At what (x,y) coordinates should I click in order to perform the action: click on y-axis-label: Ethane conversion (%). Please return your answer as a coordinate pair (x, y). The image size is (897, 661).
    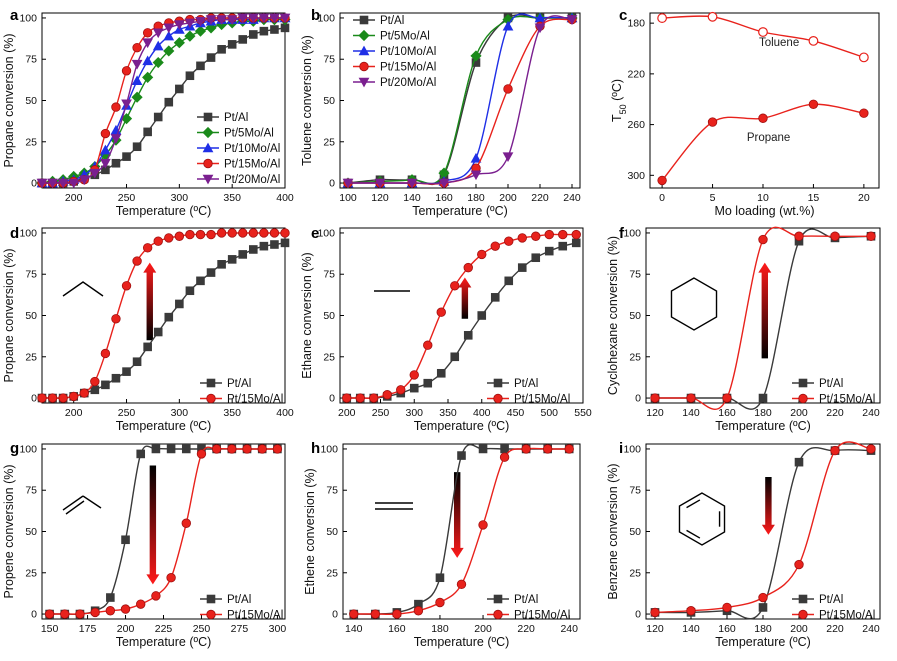
    Looking at the image, I should click on (307, 315).